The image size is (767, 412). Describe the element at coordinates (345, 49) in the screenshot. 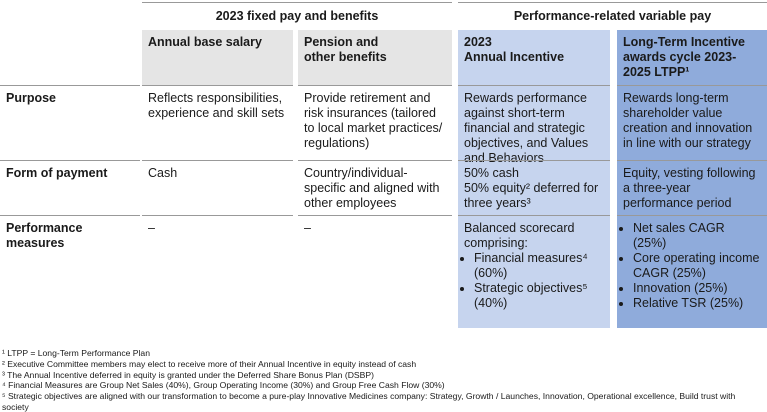

I see `column-header: Pension and other benefits` at that location.